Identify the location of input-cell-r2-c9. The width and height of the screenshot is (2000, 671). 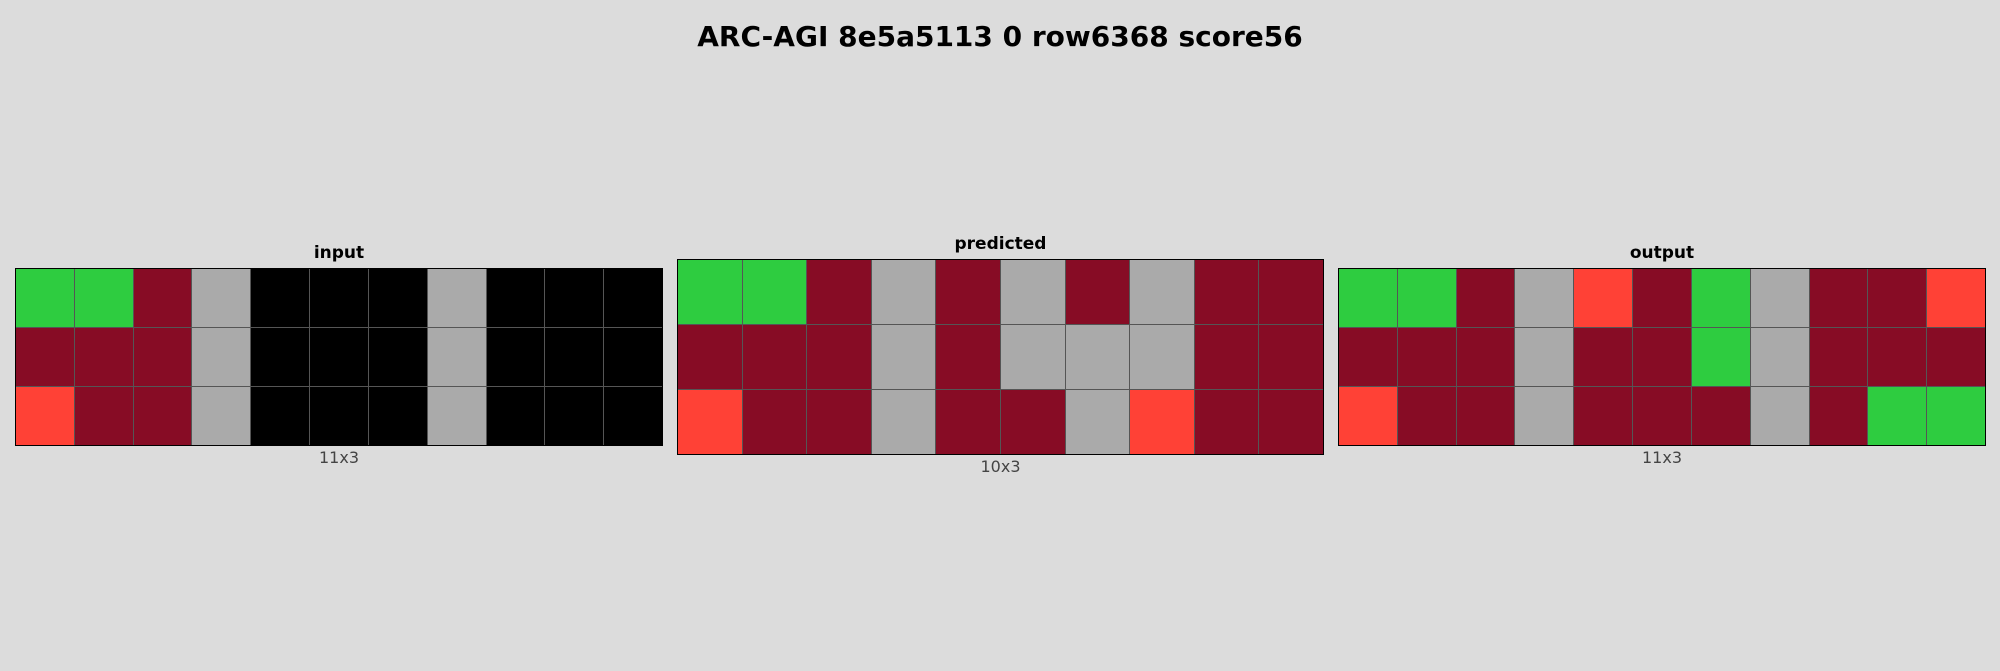
(574, 416).